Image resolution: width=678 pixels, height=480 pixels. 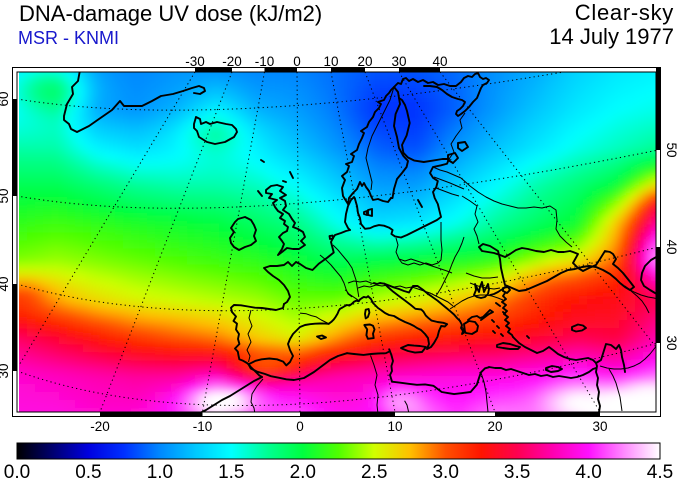 I want to click on svg-text: 2.5, so click(x=374, y=471).